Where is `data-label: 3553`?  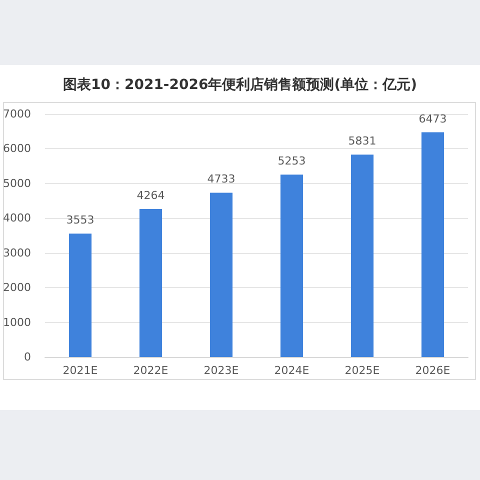
data-label: 3553 is located at coordinates (80, 220).